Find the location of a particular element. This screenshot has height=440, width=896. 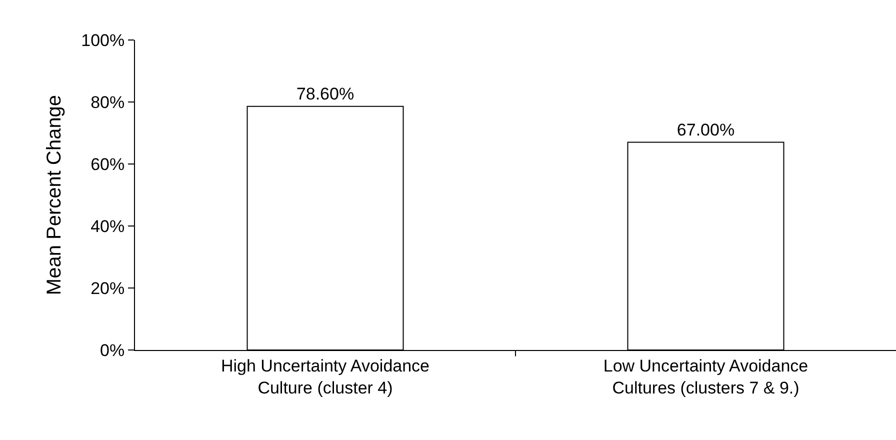

y-tick-label: 40% is located at coordinates (107, 226).